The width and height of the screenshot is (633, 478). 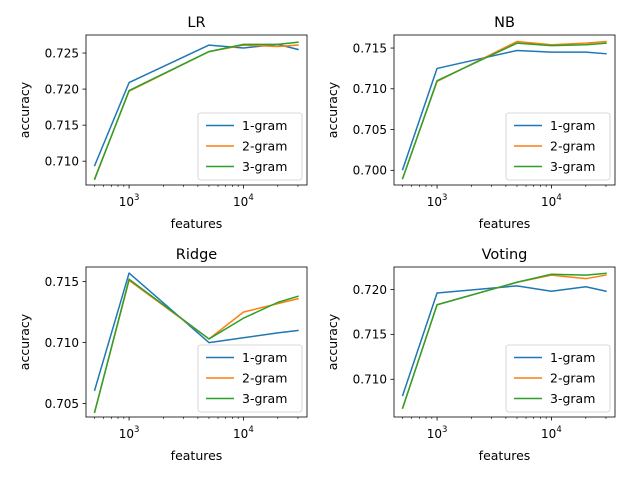 What do you see at coordinates (505, 255) in the screenshot?
I see `subplot-title: Voting` at bounding box center [505, 255].